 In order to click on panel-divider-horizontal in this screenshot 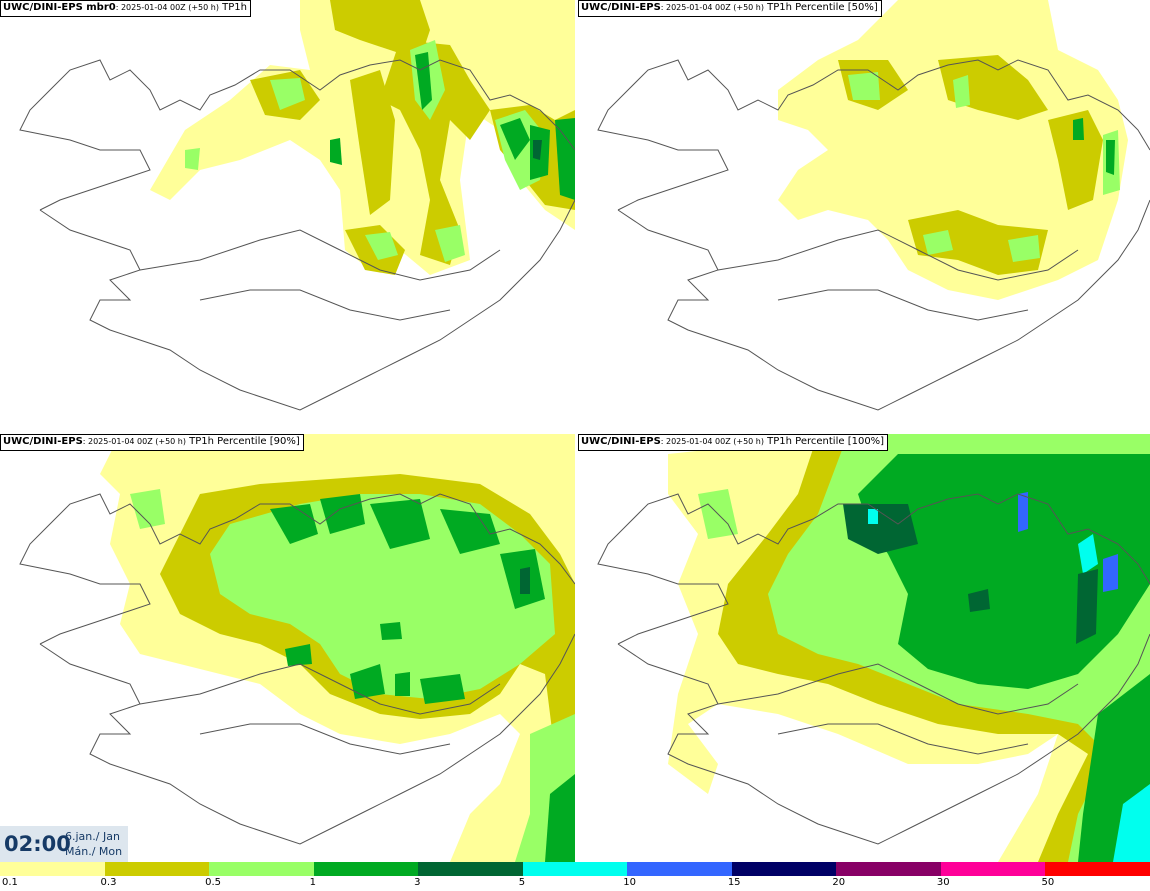, I will do `click(575, 432)`.